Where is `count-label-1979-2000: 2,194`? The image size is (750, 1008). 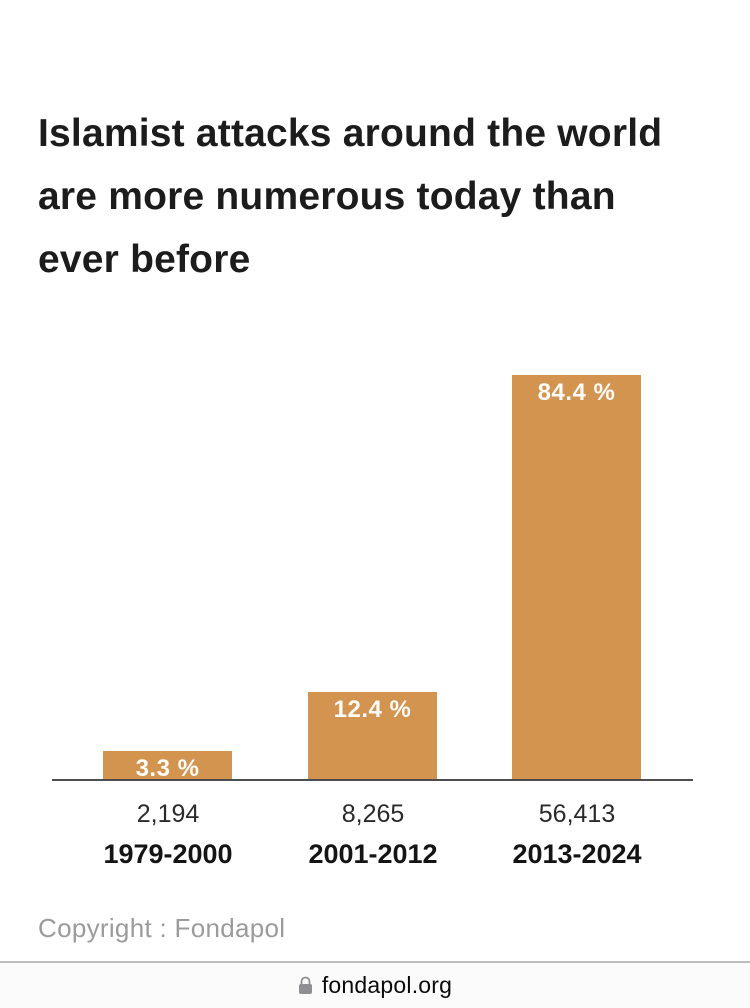 count-label-1979-2000: 2,194 is located at coordinates (168, 814).